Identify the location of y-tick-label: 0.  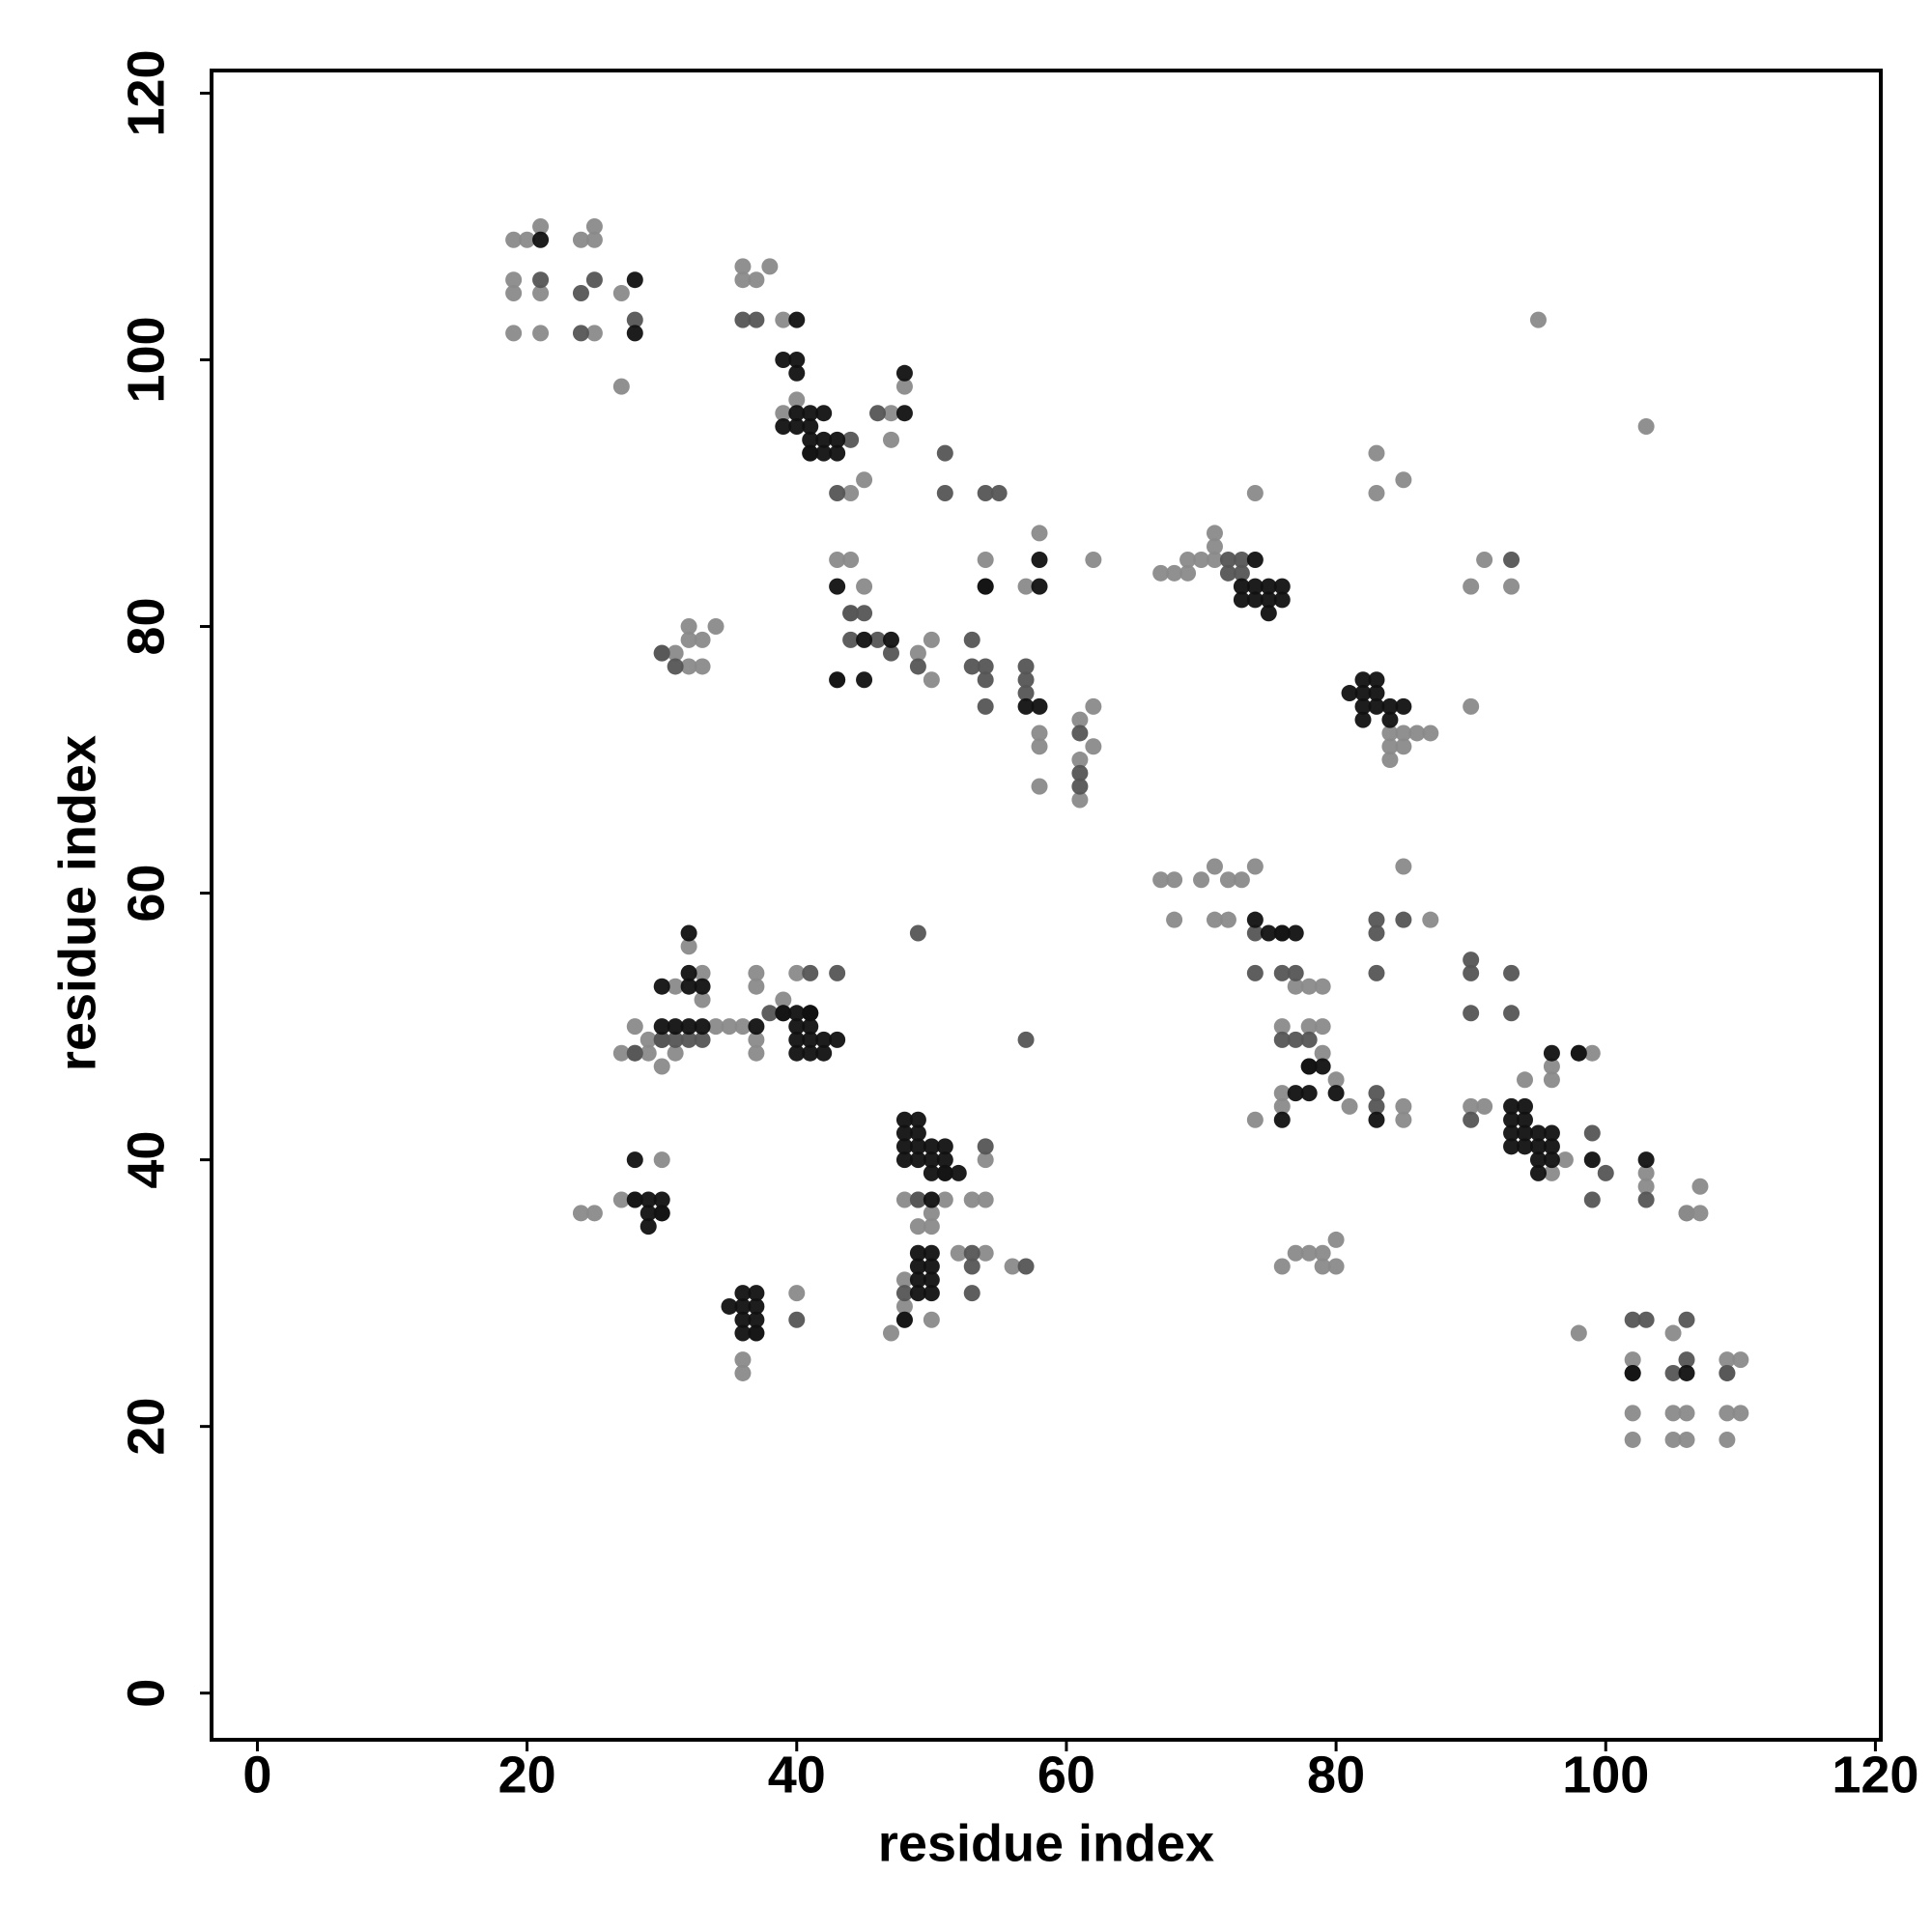
(146, 1693).